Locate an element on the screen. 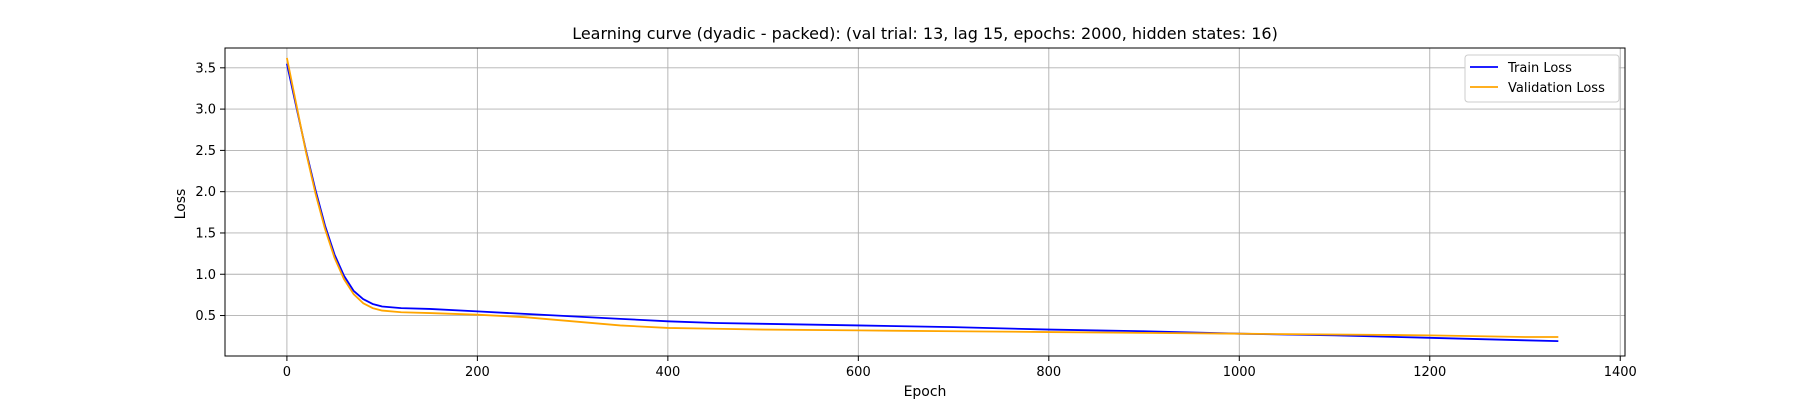 This screenshot has width=1800, height=400. y-axis-ticks: 0.5 1.0 1.5 2.0 2.5 3.0 3.5 is located at coordinates (210, 192).